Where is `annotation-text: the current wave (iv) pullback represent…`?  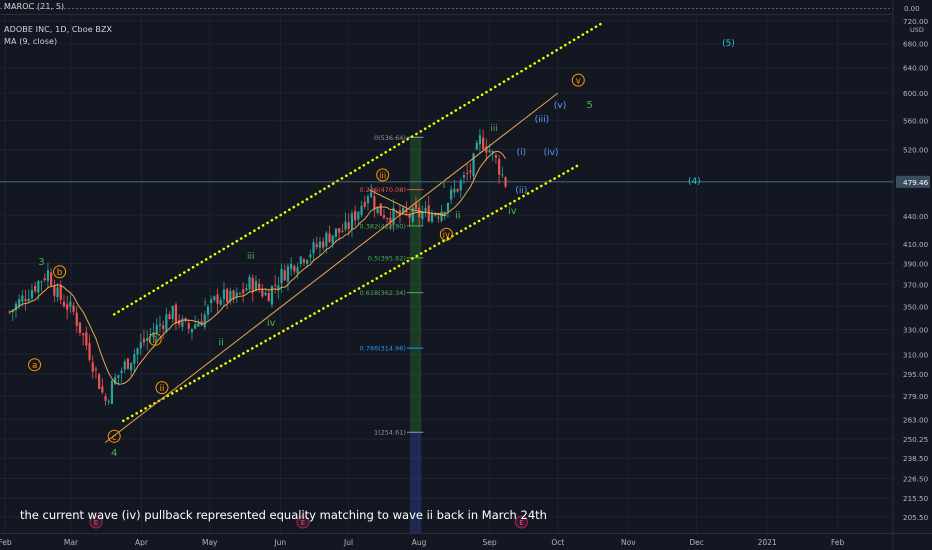
annotation-text: the current wave (iv) pullback represent… is located at coordinates (283, 515).